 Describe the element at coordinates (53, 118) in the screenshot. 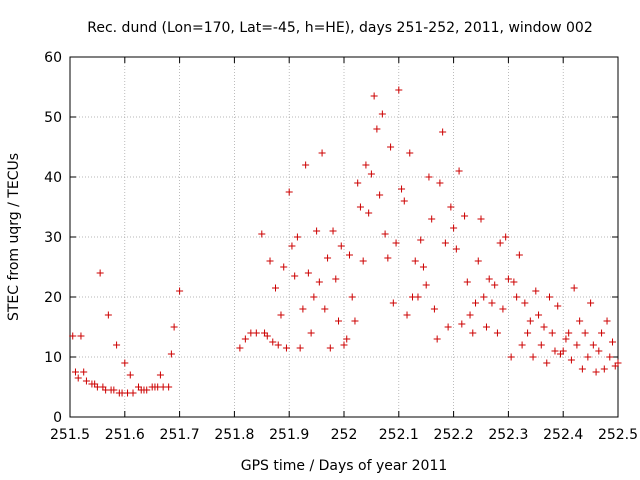

I see `y-tick-label: 50` at that location.